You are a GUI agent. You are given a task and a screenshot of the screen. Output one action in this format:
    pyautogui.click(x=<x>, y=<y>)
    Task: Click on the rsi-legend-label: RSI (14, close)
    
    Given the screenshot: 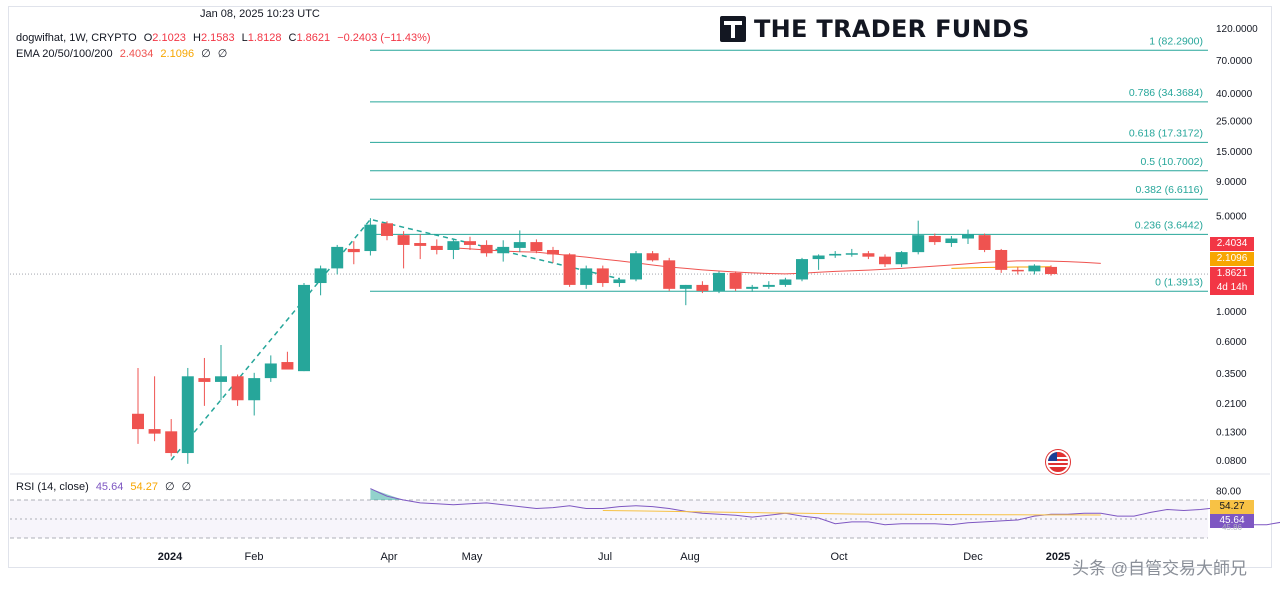 What is the action you would take?
    pyautogui.click(x=52, y=487)
    